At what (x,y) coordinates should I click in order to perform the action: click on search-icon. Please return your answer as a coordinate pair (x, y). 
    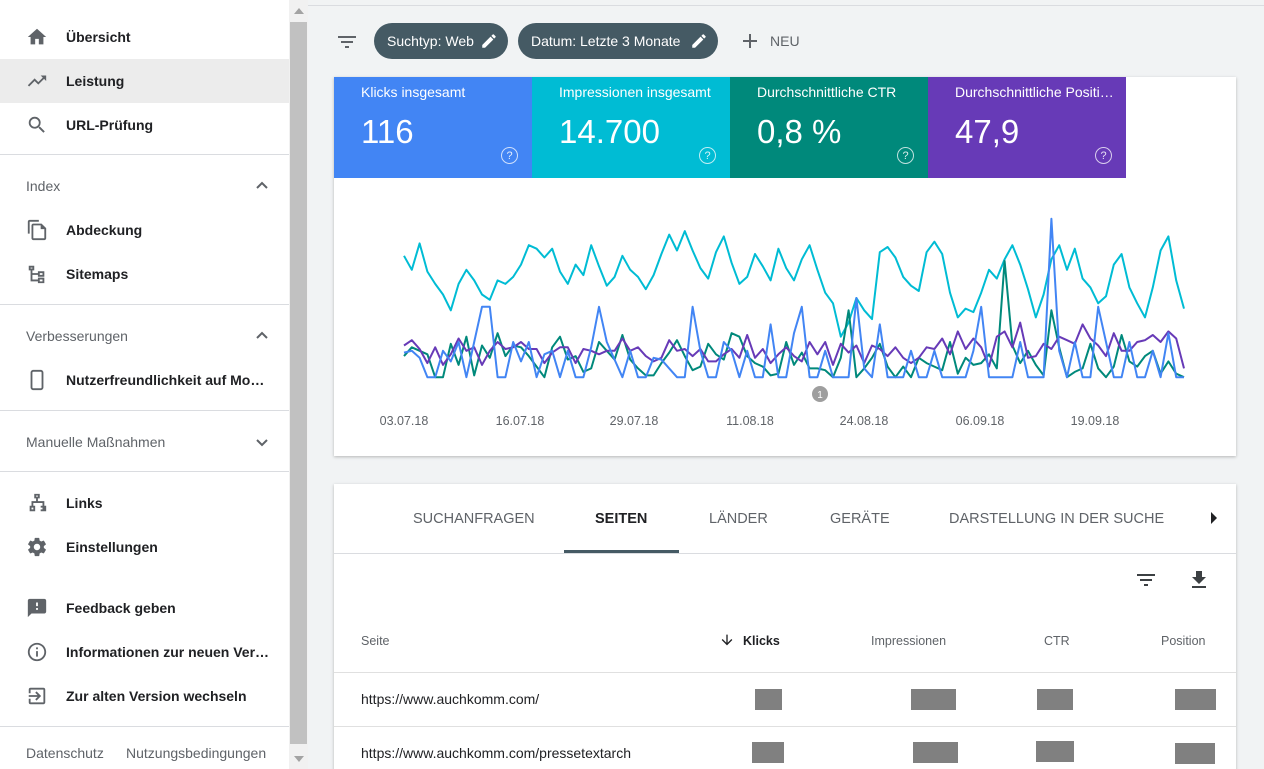
    Looking at the image, I should click on (37, 125).